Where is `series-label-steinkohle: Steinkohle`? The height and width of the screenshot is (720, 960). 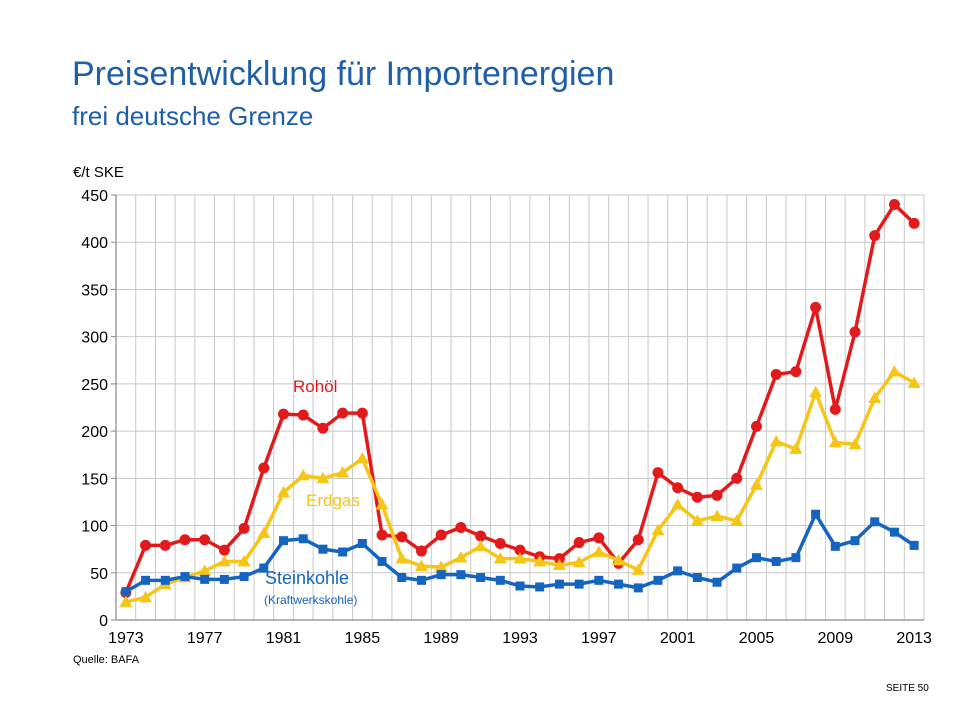 series-label-steinkohle: Steinkohle is located at coordinates (307, 578).